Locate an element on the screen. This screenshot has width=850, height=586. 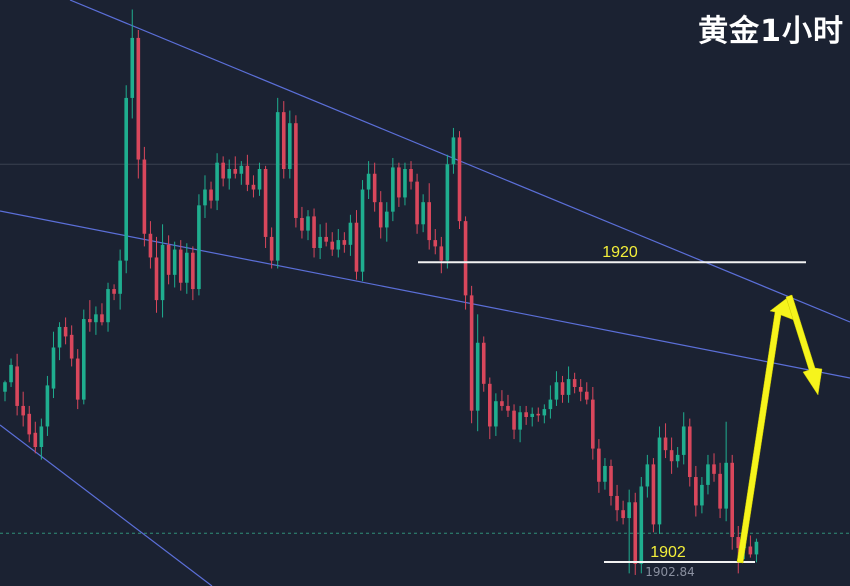
level-label-1920: 1920 is located at coordinates (620, 252).